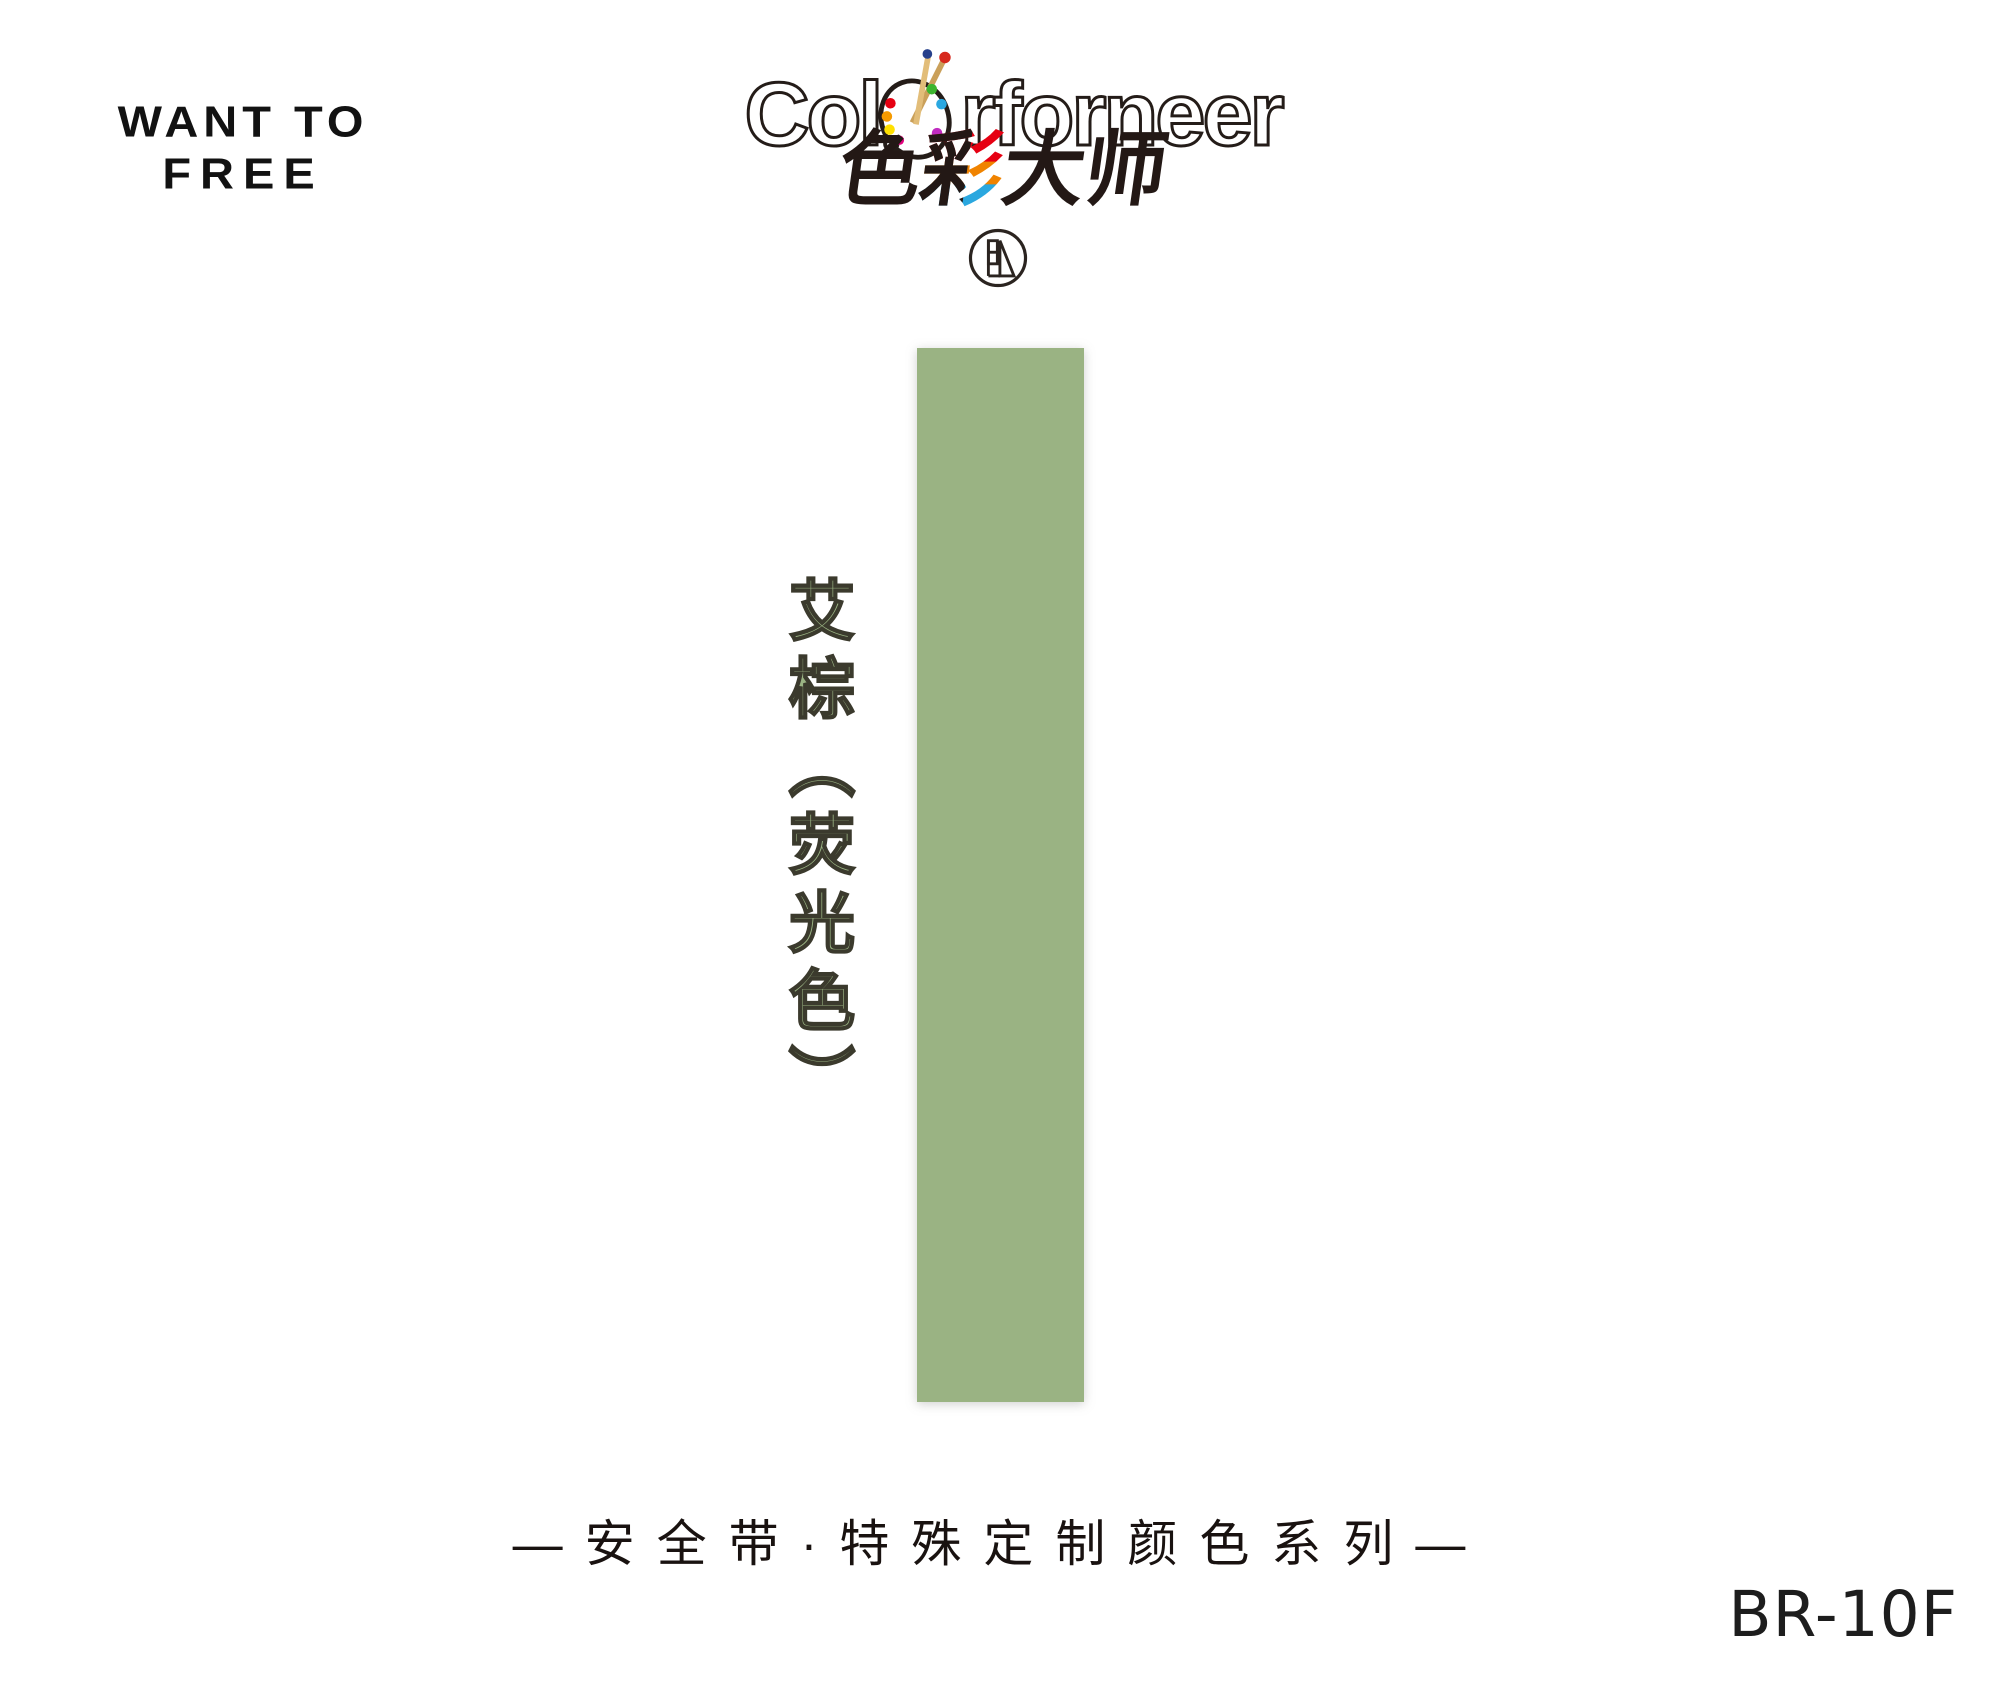 The height and width of the screenshot is (1684, 2000). Describe the element at coordinates (243, 173) in the screenshot. I see `want-to-free-line2: FREE` at that location.